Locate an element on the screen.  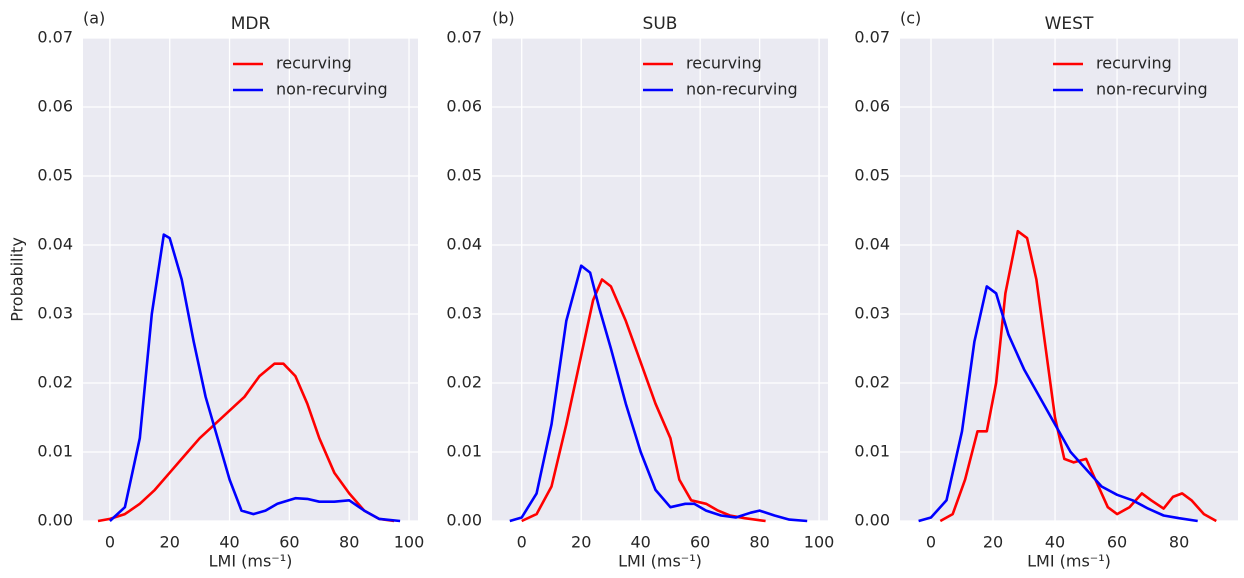
chart-title: MDR is located at coordinates (251, 24).